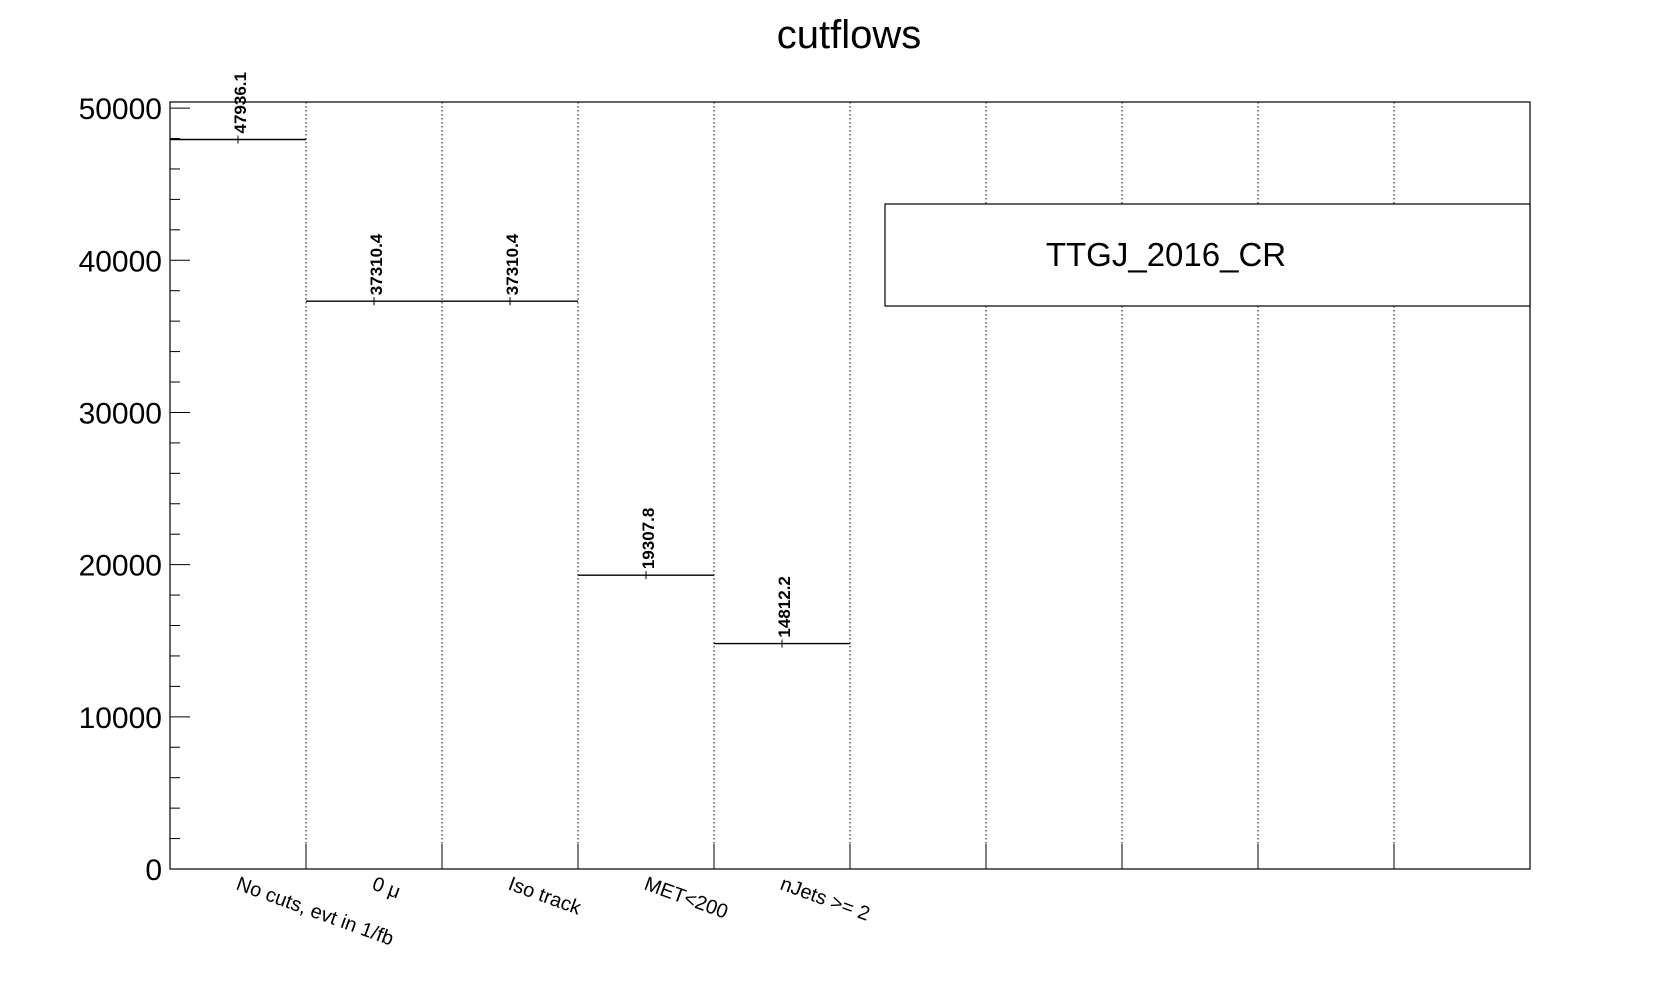 Image resolution: width=1678 pixels, height=1008 pixels. What do you see at coordinates (120, 566) in the screenshot?
I see `y-tick-label: 20000` at bounding box center [120, 566].